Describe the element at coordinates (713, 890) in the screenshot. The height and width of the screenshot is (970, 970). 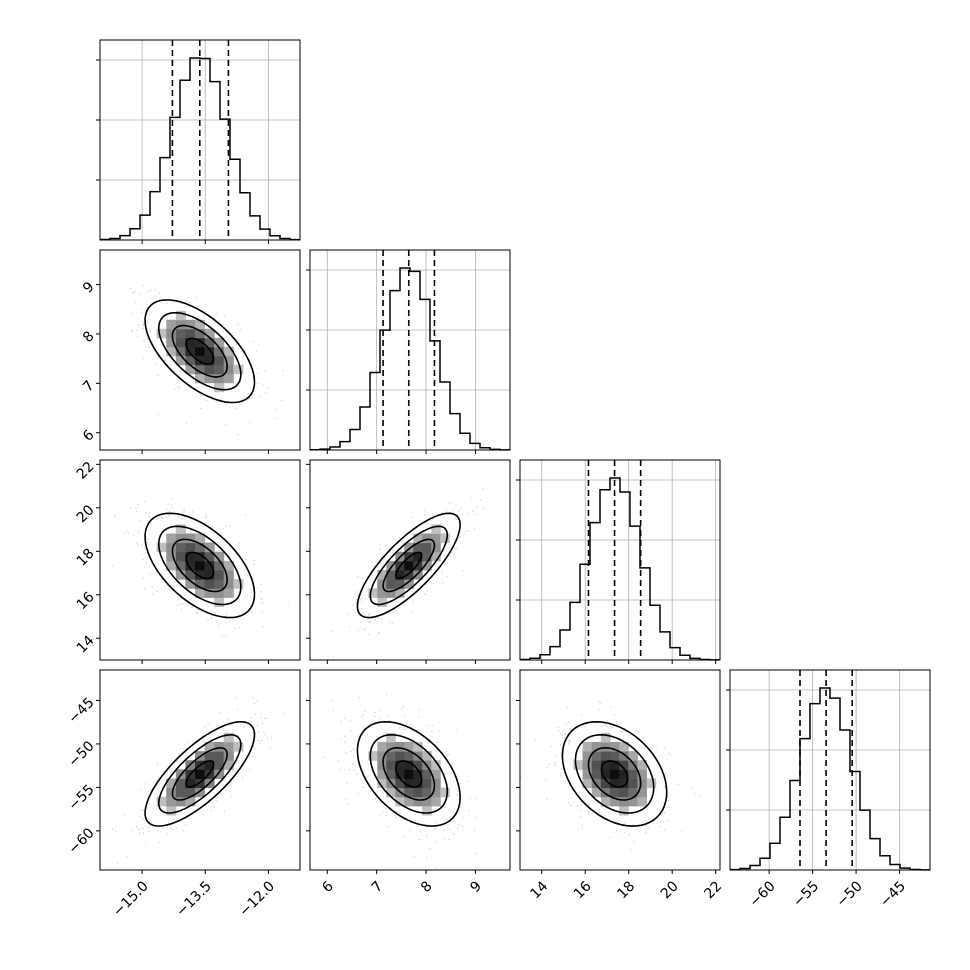
I see `x-tick-label-2-4: 22` at that location.